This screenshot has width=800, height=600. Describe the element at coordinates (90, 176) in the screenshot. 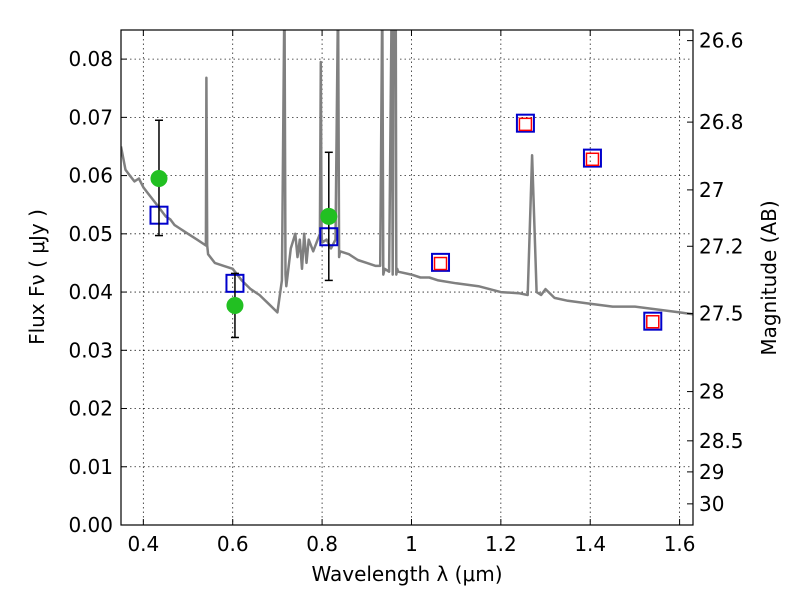

I see `y-tick-label: 0.06` at that location.